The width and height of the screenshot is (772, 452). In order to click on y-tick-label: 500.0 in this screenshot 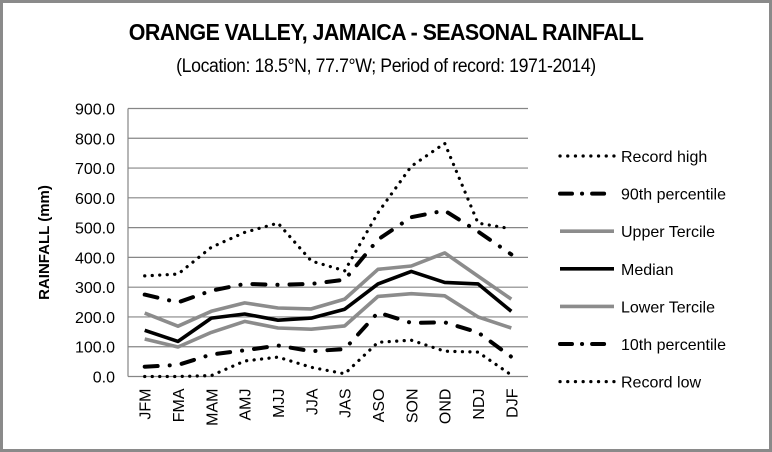, I will do `click(95, 229)`.